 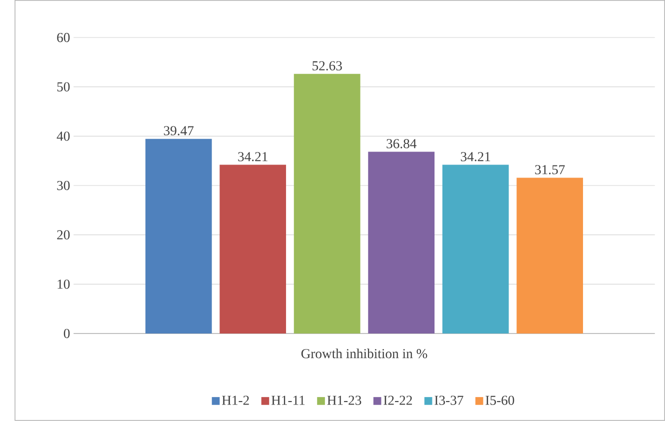 What do you see at coordinates (235, 400) in the screenshot?
I see `legend-label: H1-2` at bounding box center [235, 400].